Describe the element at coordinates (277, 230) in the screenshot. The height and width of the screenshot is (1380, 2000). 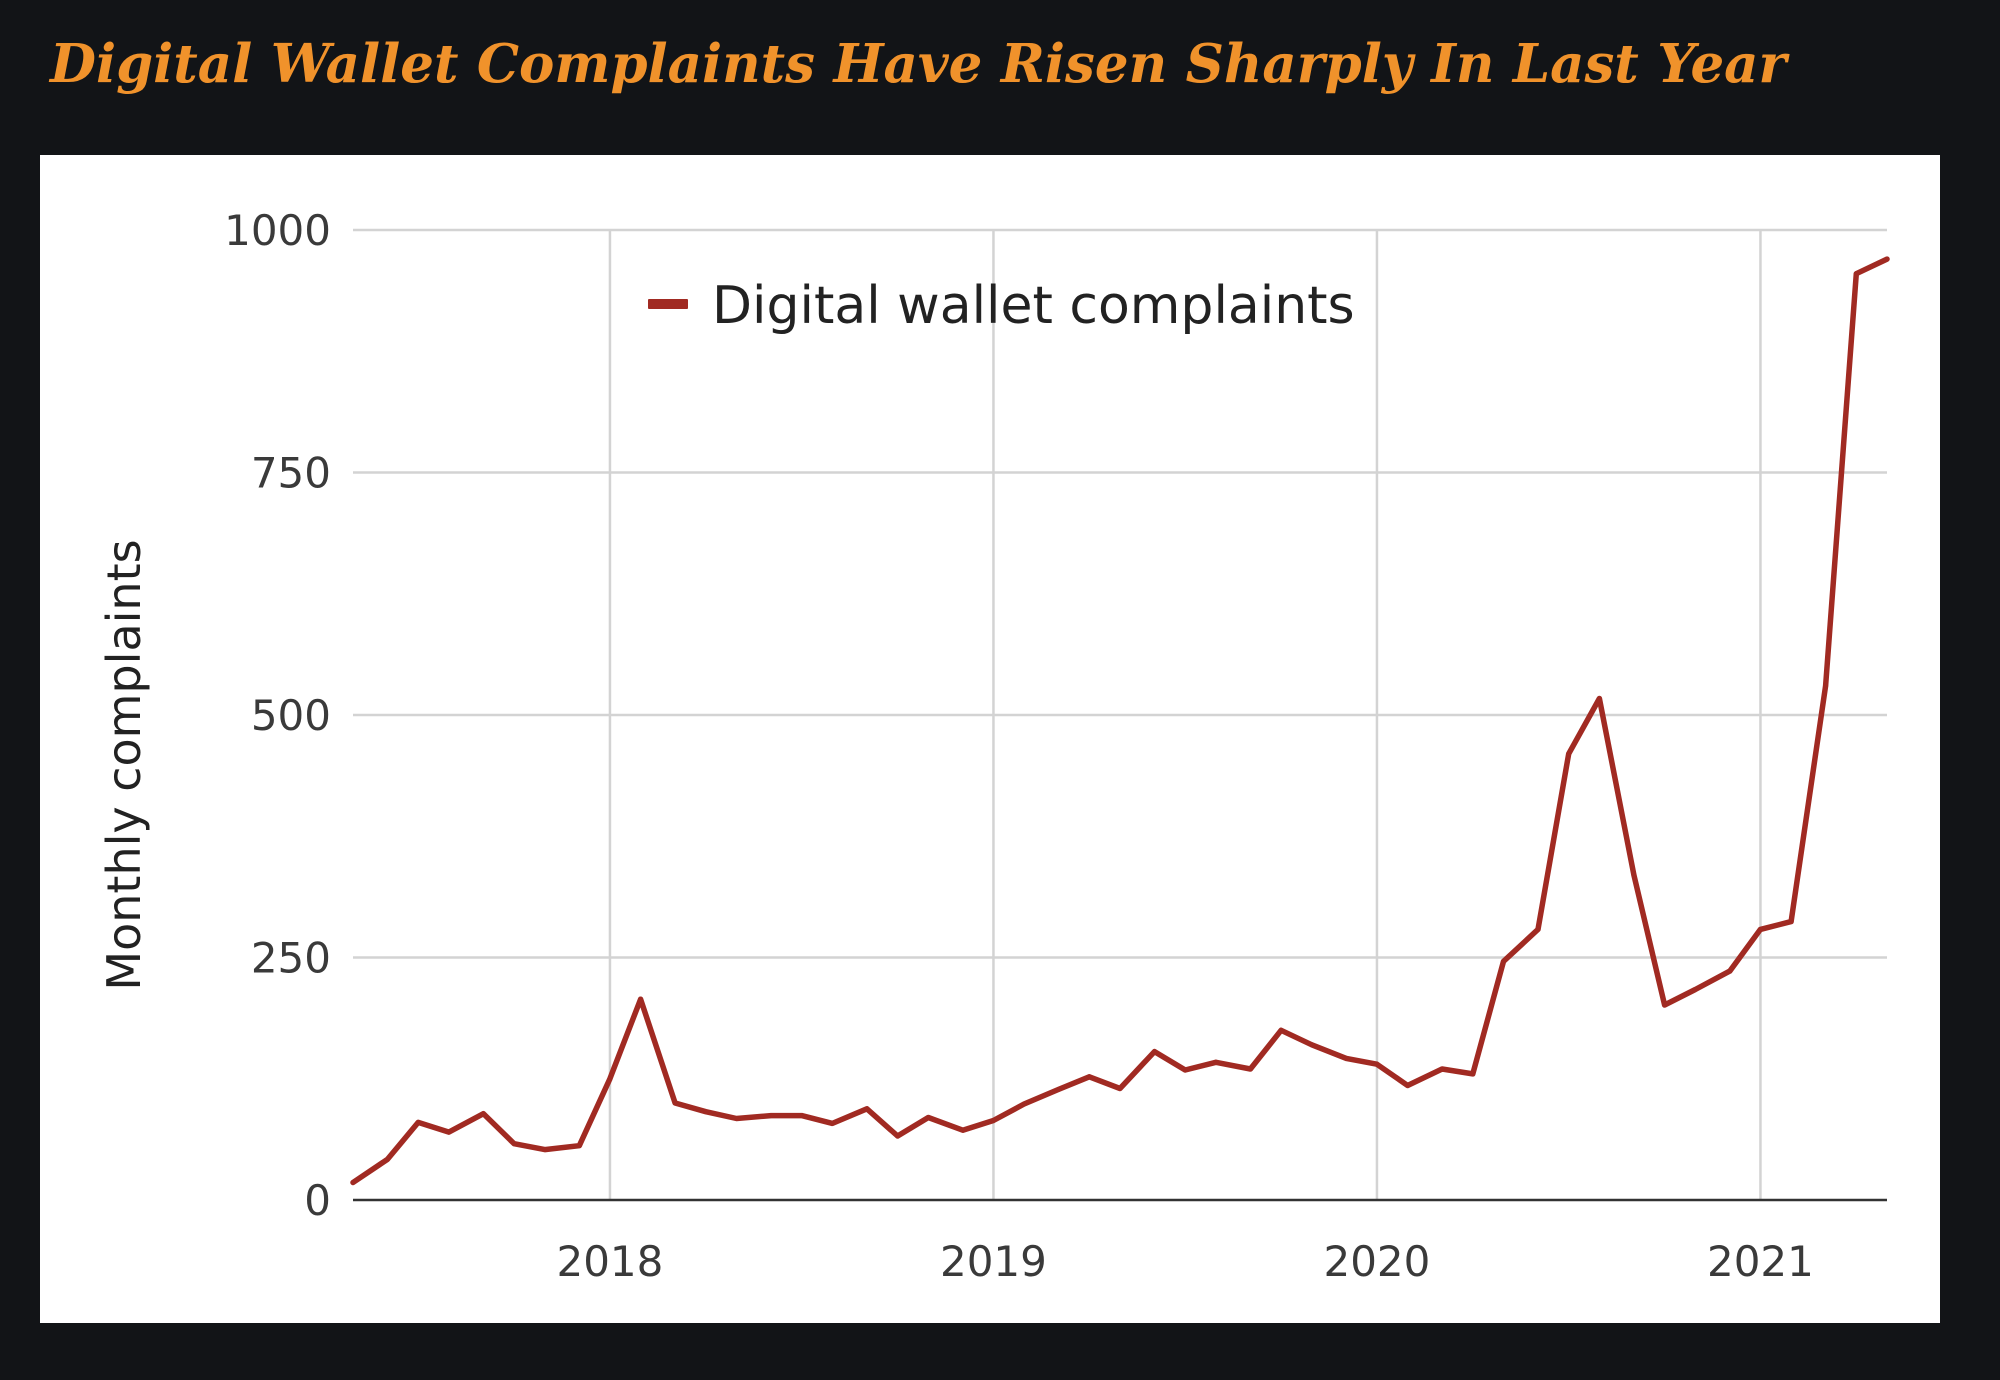
I see `y-tick-label: 1000` at that location.